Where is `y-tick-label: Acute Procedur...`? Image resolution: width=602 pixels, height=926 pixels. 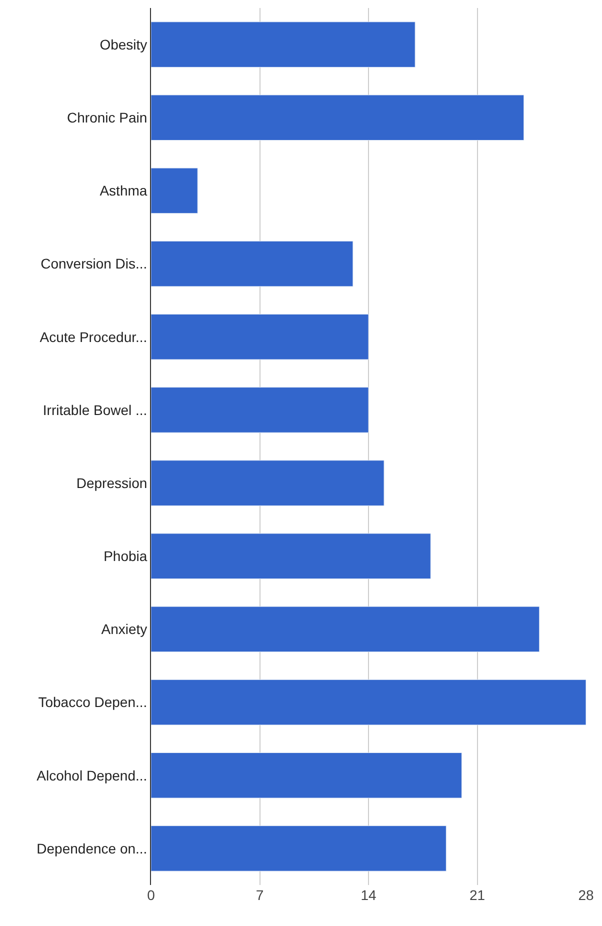 y-tick-label: Acute Procedur... is located at coordinates (94, 336).